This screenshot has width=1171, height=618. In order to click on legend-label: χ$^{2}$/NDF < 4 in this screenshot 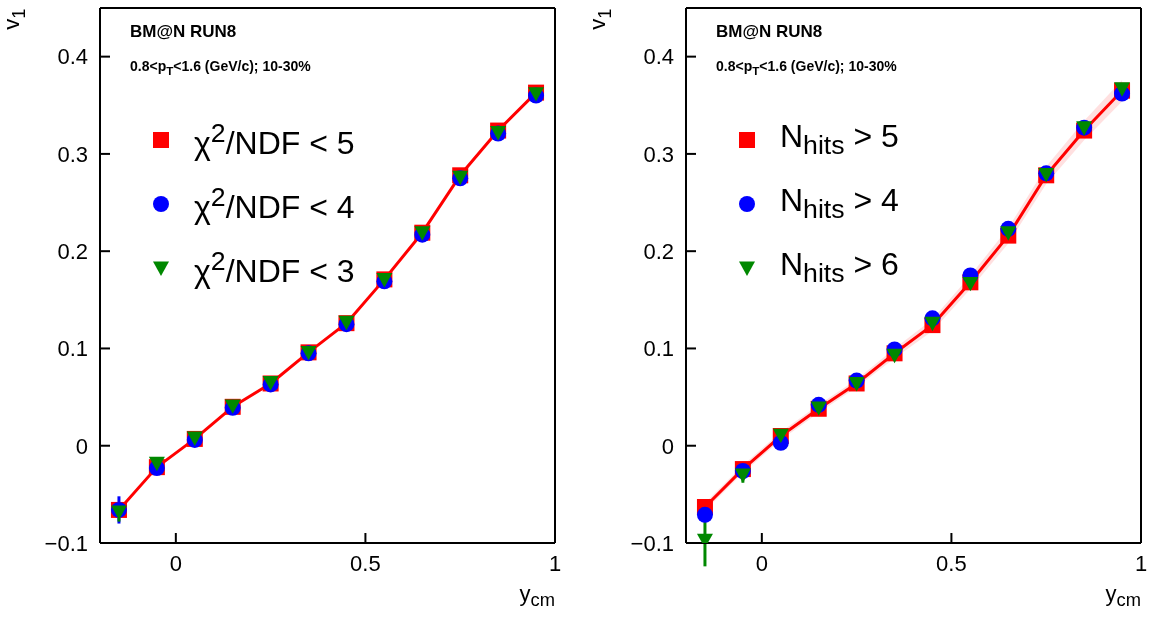, I will do `click(274, 204)`.